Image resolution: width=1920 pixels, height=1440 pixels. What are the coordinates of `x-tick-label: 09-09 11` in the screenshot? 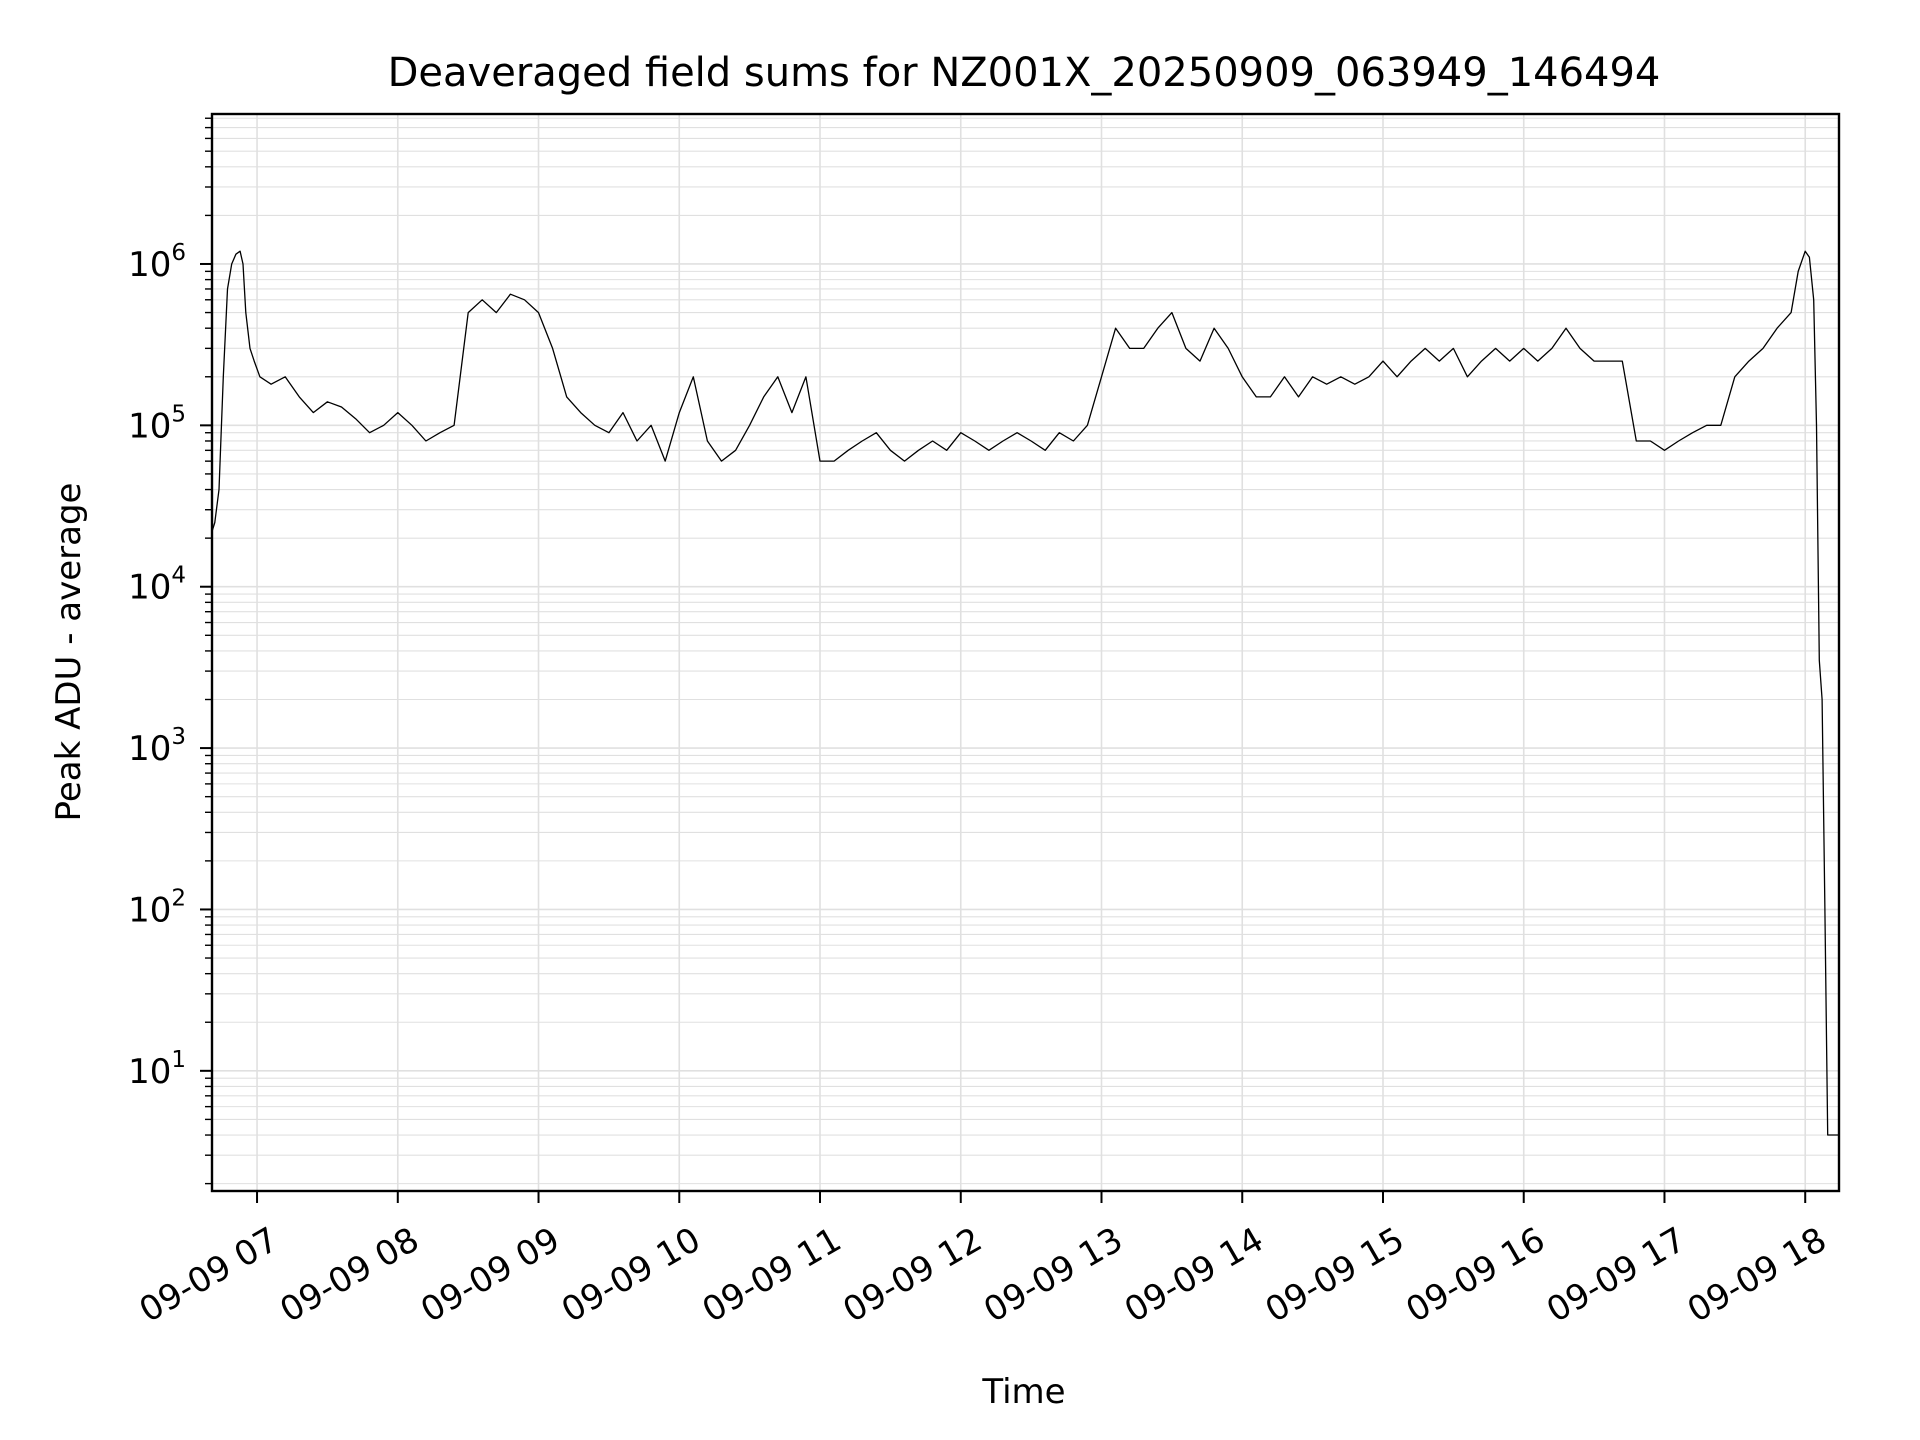 It's located at (772, 1275).